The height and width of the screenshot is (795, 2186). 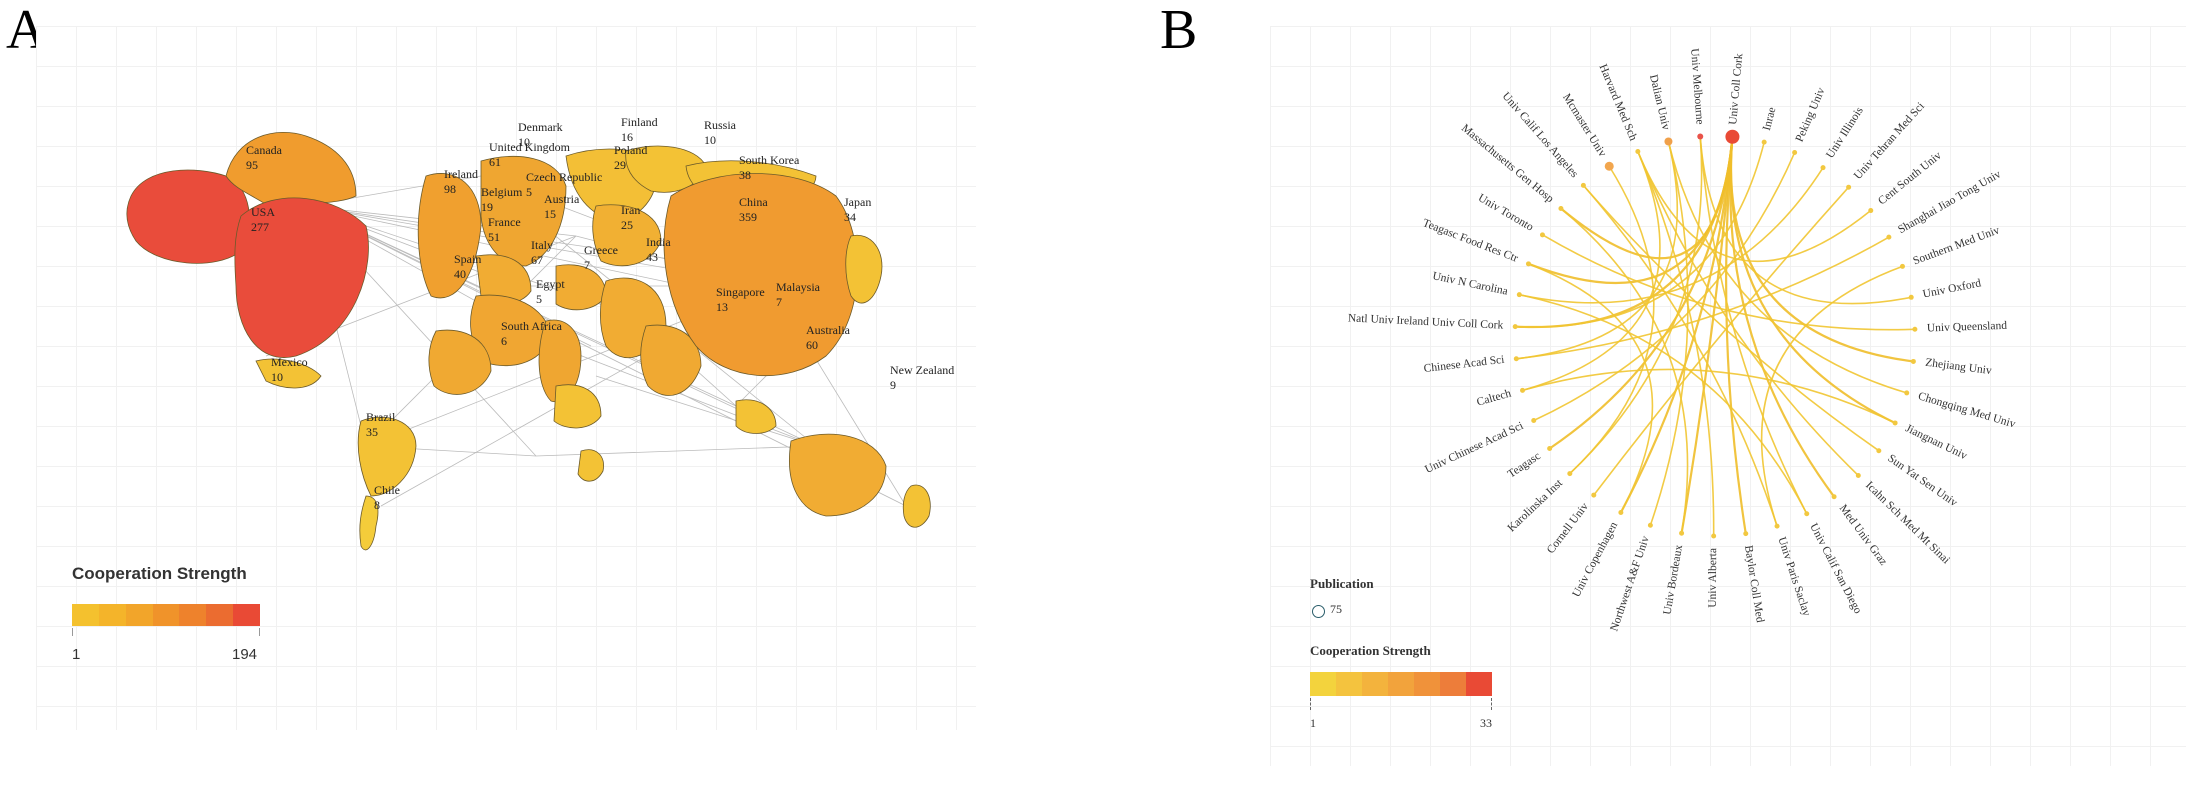 I want to click on country-shape-new-zealand, so click(x=916, y=506).